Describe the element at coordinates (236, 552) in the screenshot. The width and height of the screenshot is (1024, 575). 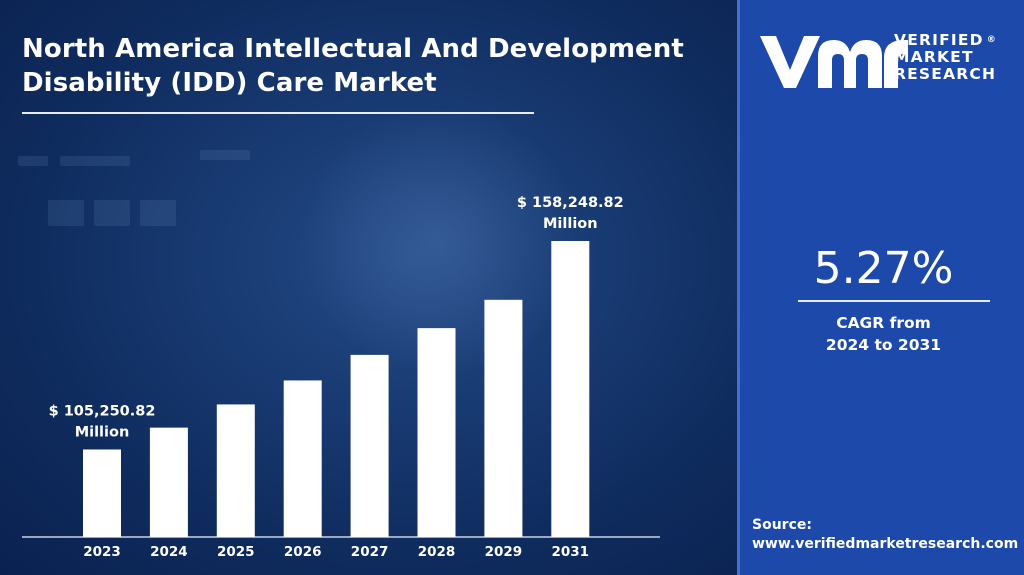
I see `x-tick-label-2025: 2025` at that location.